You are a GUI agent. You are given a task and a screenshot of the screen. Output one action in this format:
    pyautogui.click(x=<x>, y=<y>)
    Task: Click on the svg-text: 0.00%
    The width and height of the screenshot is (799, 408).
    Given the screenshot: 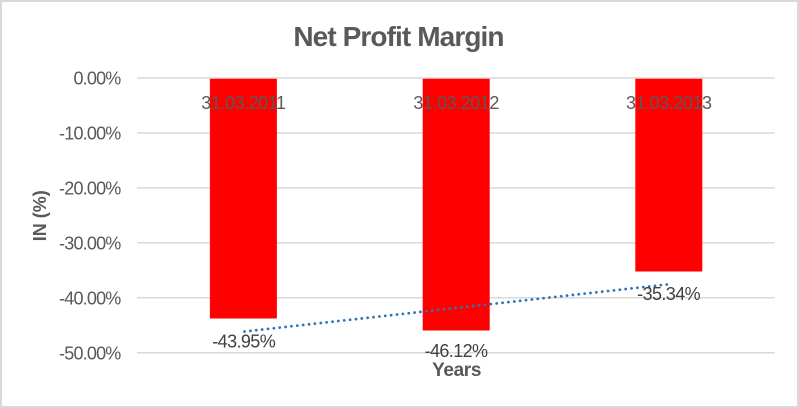 What is the action you would take?
    pyautogui.click(x=97, y=79)
    